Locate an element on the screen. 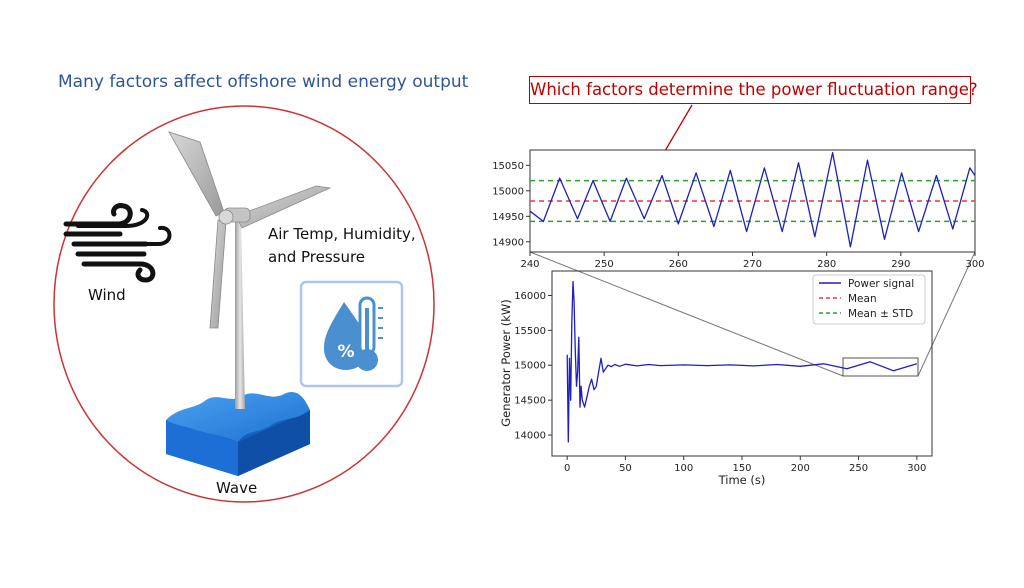  full-x-tick-label: 150 is located at coordinates (741, 468).